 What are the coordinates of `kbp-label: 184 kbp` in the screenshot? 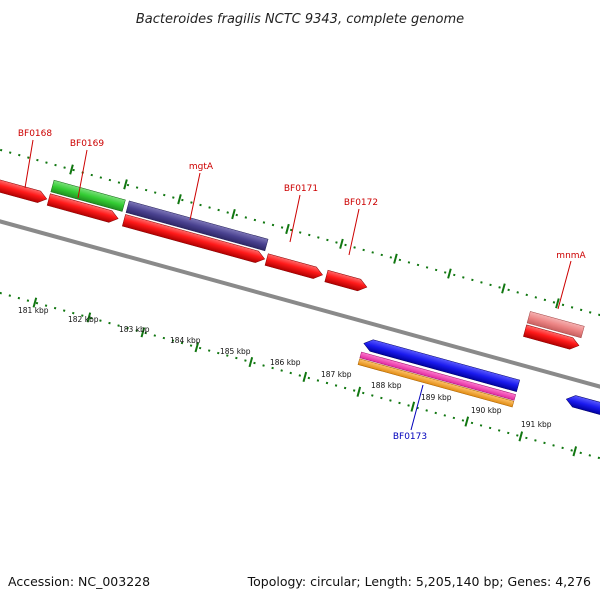 It's located at (185, 340).